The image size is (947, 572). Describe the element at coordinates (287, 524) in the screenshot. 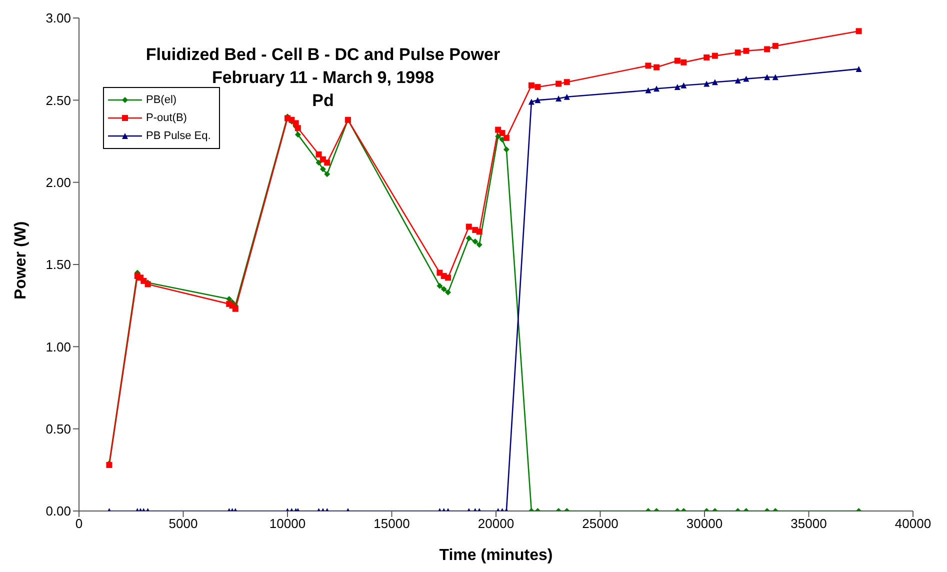

I see `x-tick-label: 10000` at that location.